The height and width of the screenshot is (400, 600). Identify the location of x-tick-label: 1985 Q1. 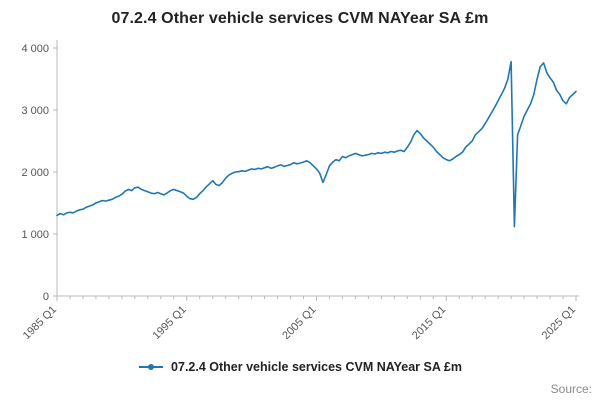
(40, 323).